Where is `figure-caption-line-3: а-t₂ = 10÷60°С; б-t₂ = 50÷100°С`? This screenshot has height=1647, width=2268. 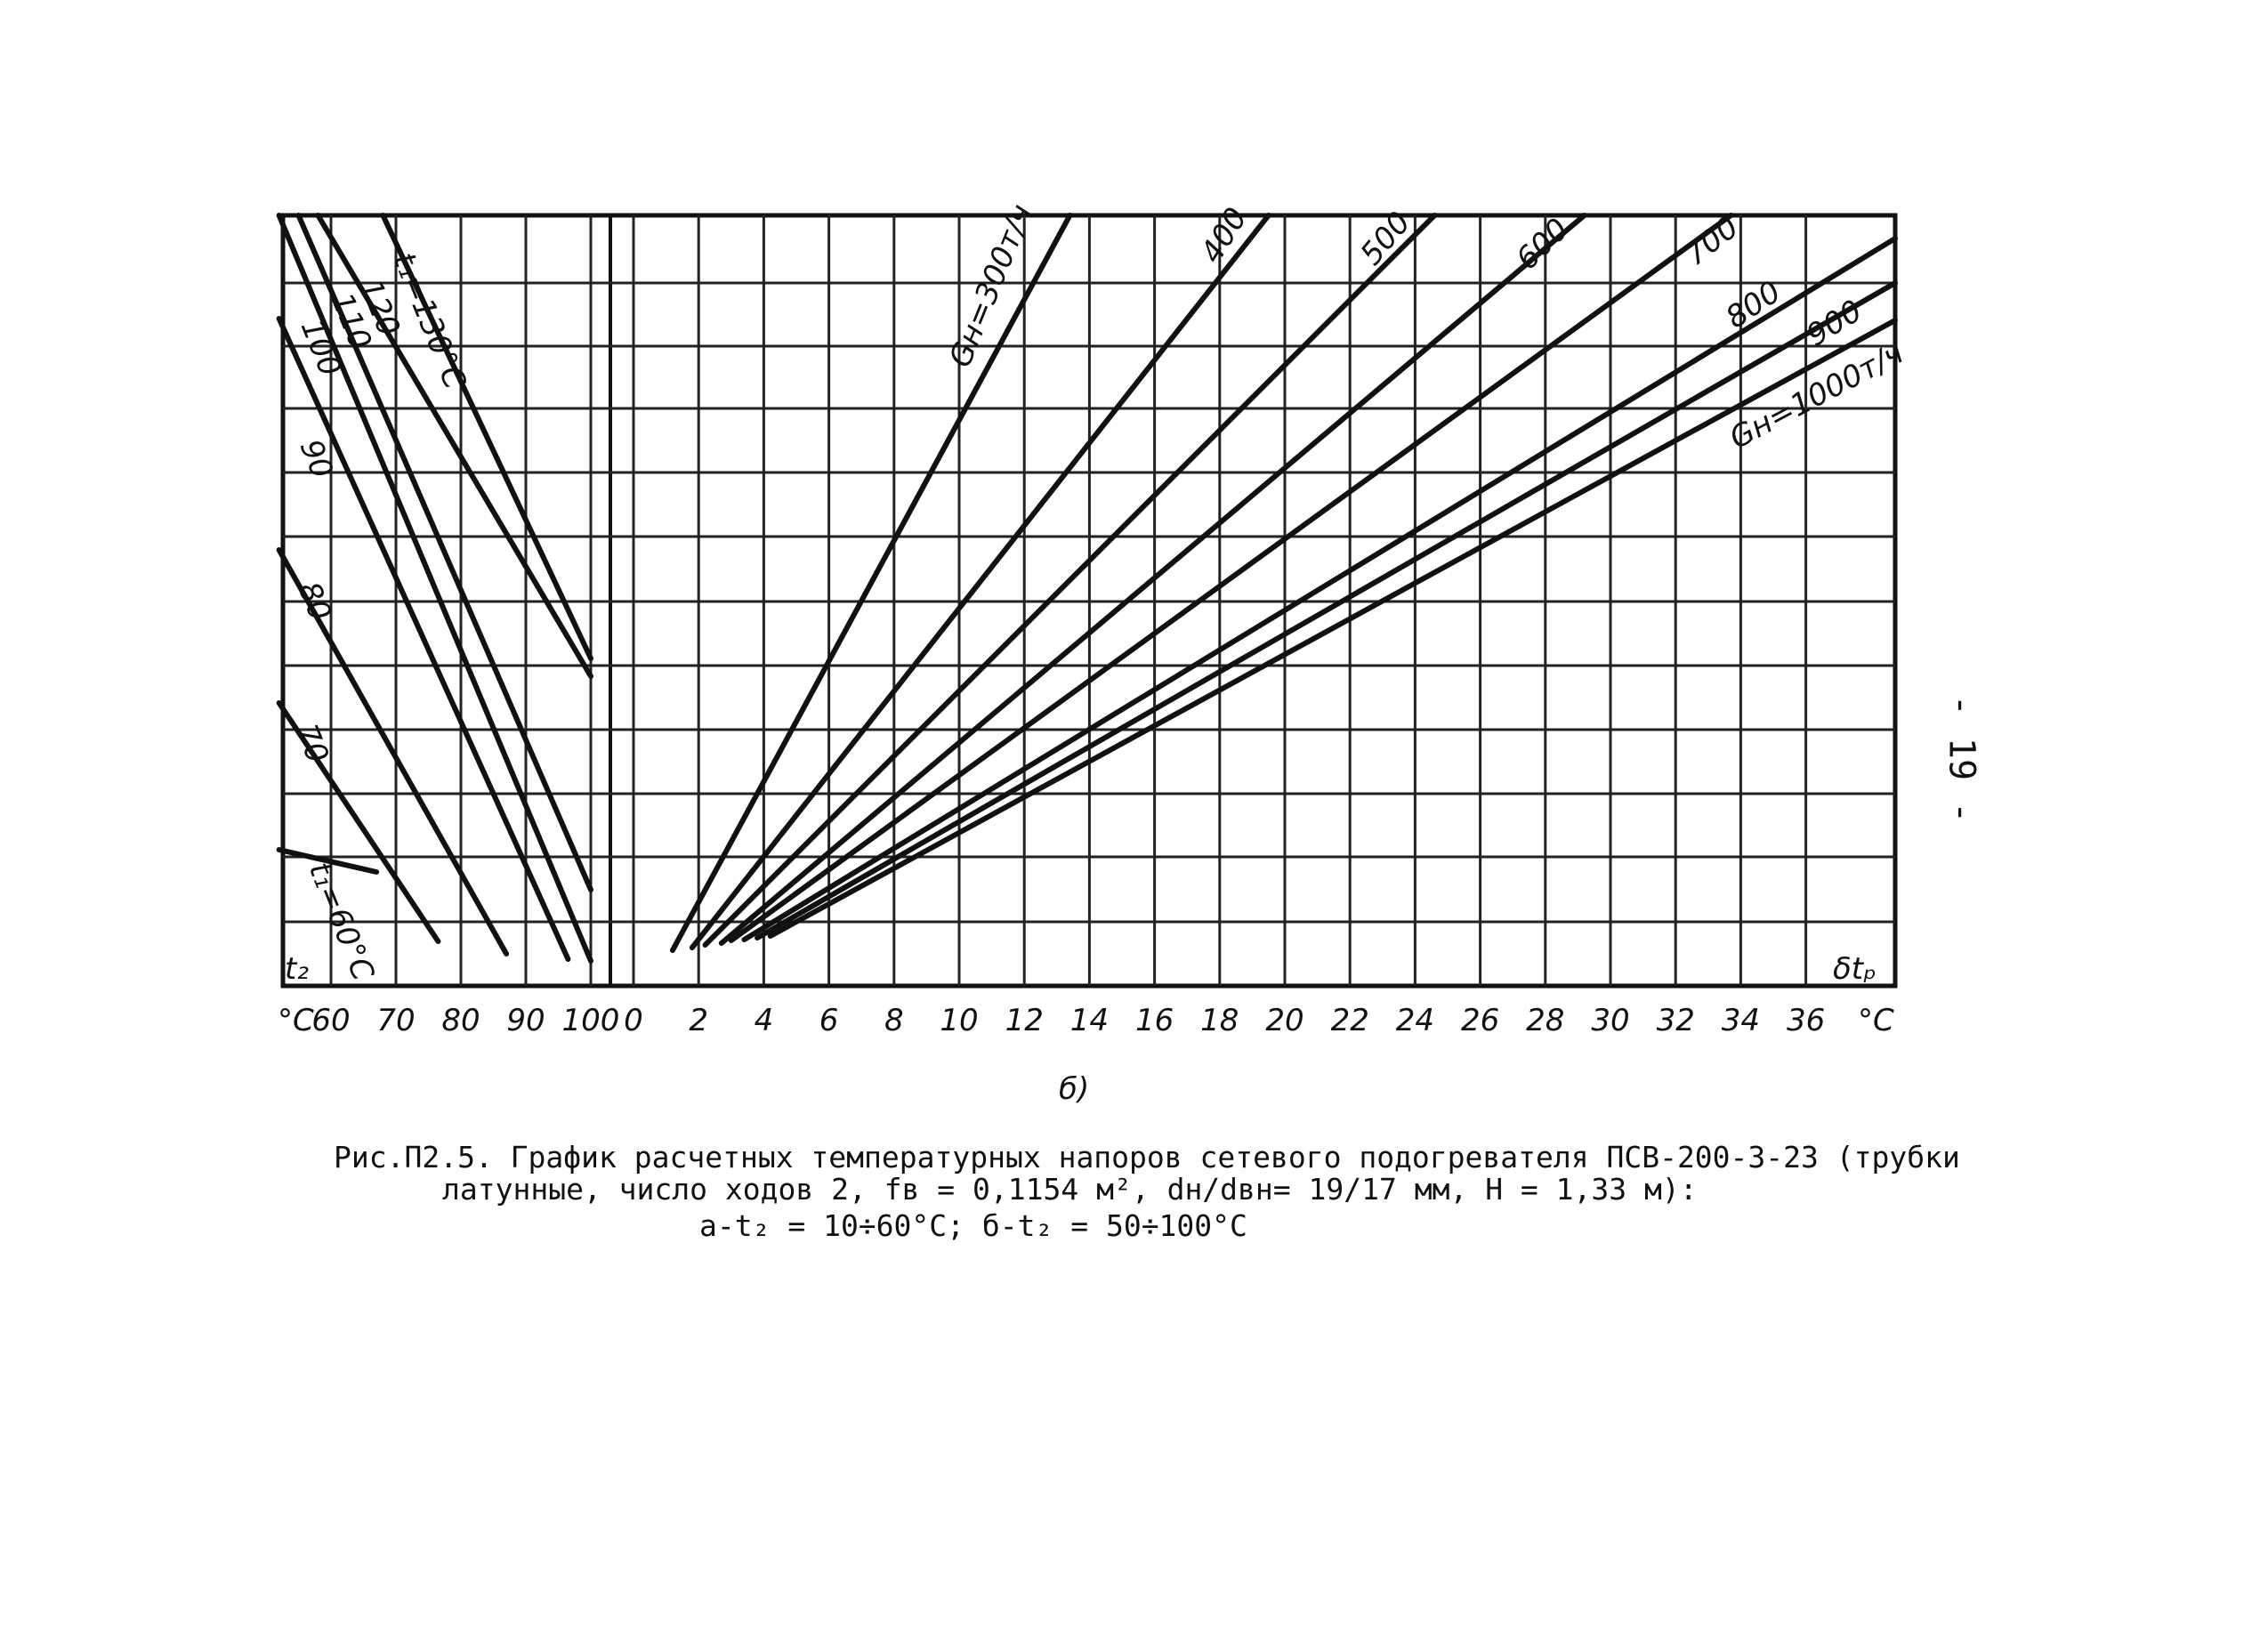
figure-caption-line-3: а-t₂ = 10÷60°С; б-t₂ = 50÷100°С is located at coordinates (973, 1225).